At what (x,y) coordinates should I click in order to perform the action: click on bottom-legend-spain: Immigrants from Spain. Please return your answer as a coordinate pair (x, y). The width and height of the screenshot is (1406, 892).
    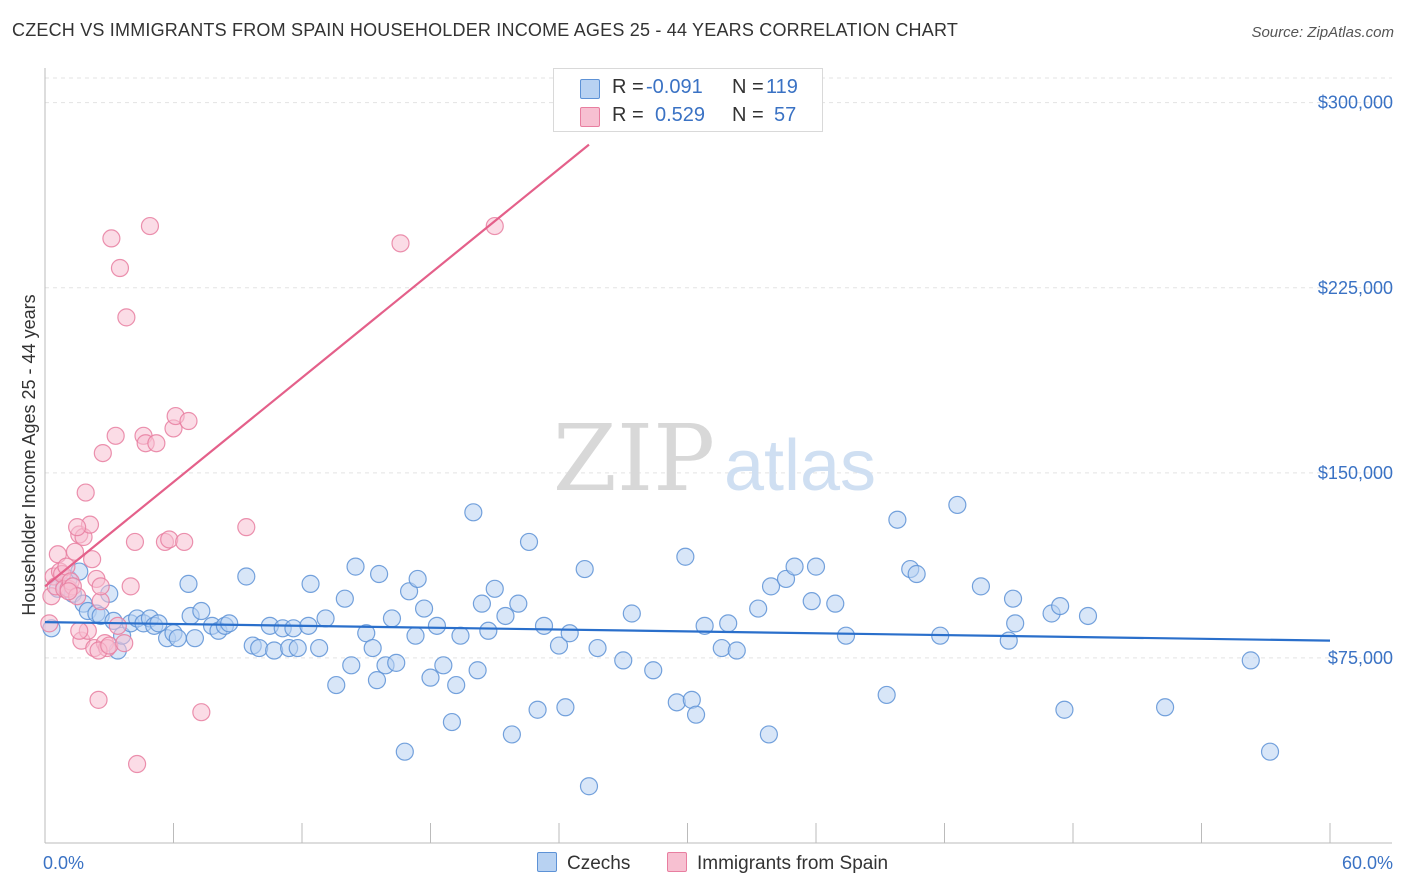
    Looking at the image, I should click on (777, 863).